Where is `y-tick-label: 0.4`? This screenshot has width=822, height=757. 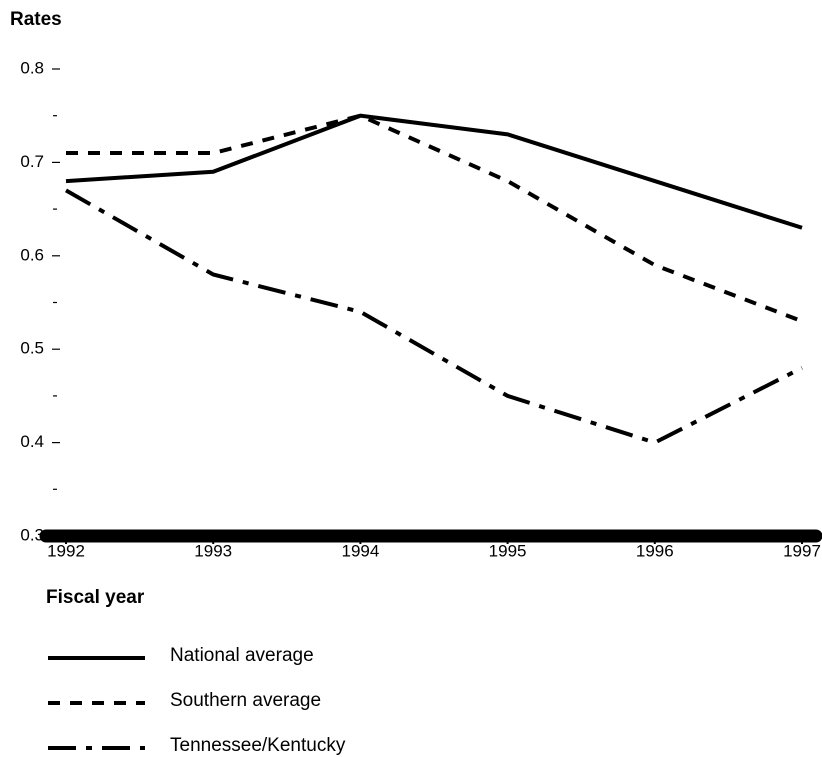 y-tick-label: 0.4 is located at coordinates (32, 441).